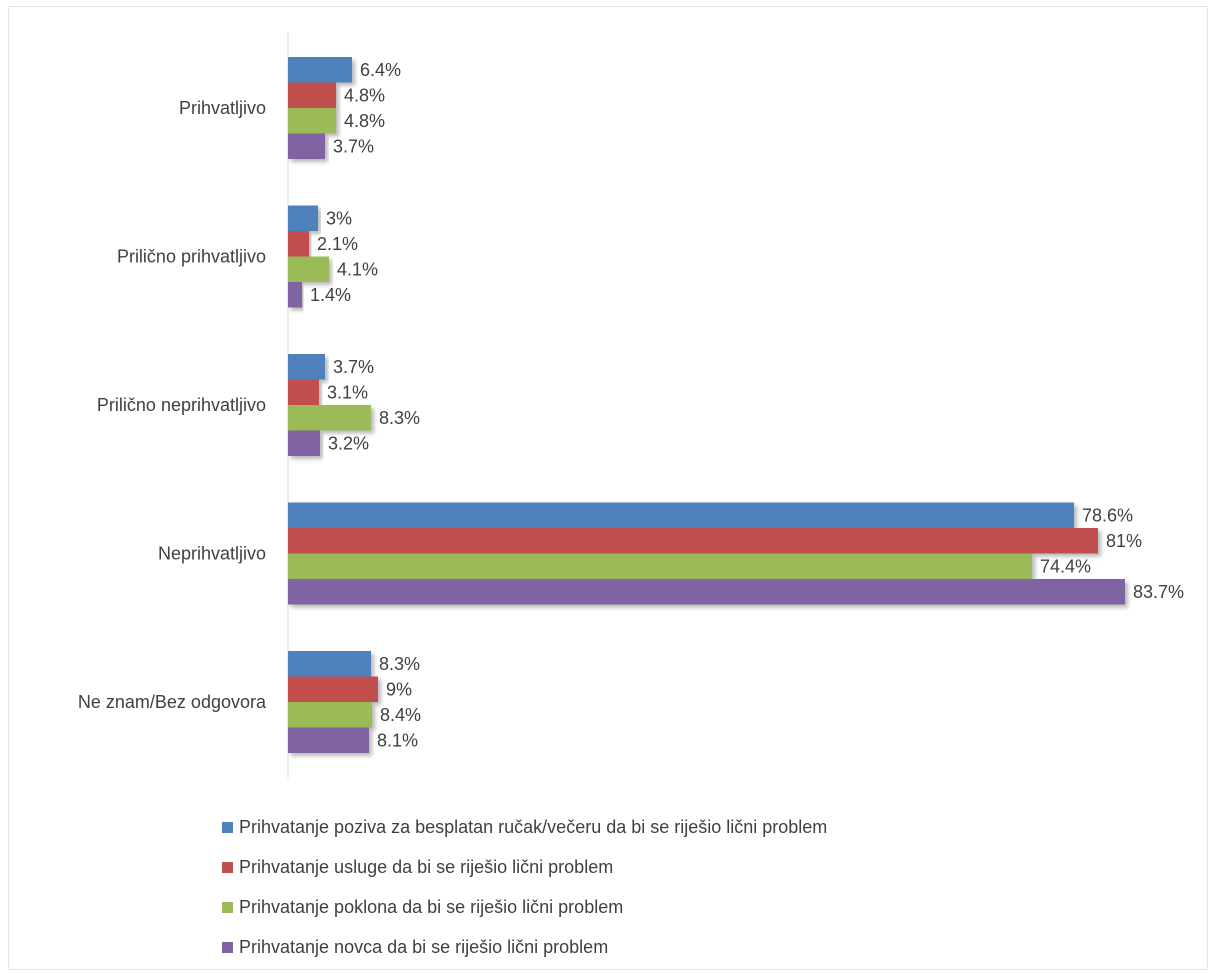  What do you see at coordinates (353, 146) in the screenshot?
I see `data-label-series-4: 3.7%` at bounding box center [353, 146].